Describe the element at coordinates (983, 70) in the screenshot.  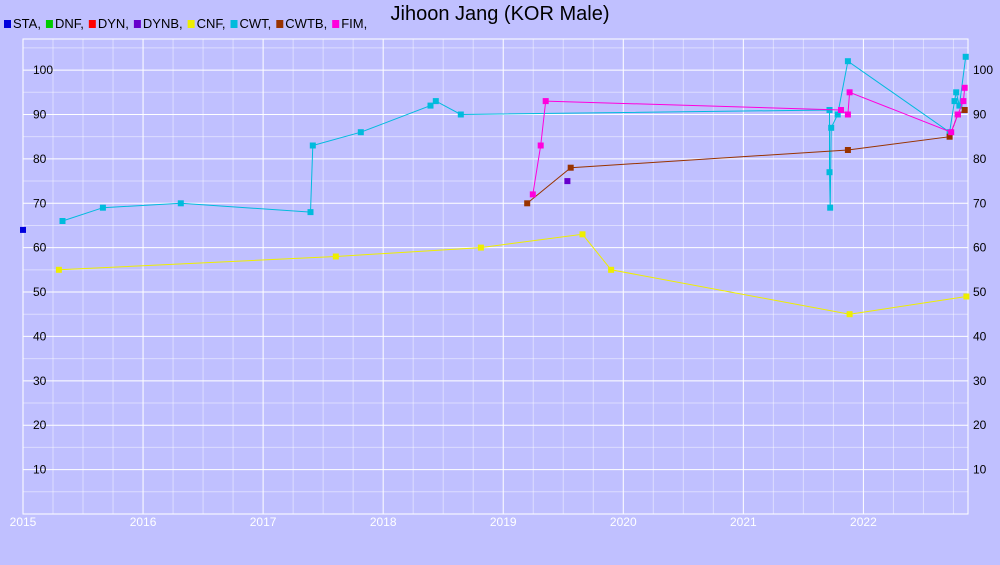
I see `y-tick-label-right: 100` at that location.